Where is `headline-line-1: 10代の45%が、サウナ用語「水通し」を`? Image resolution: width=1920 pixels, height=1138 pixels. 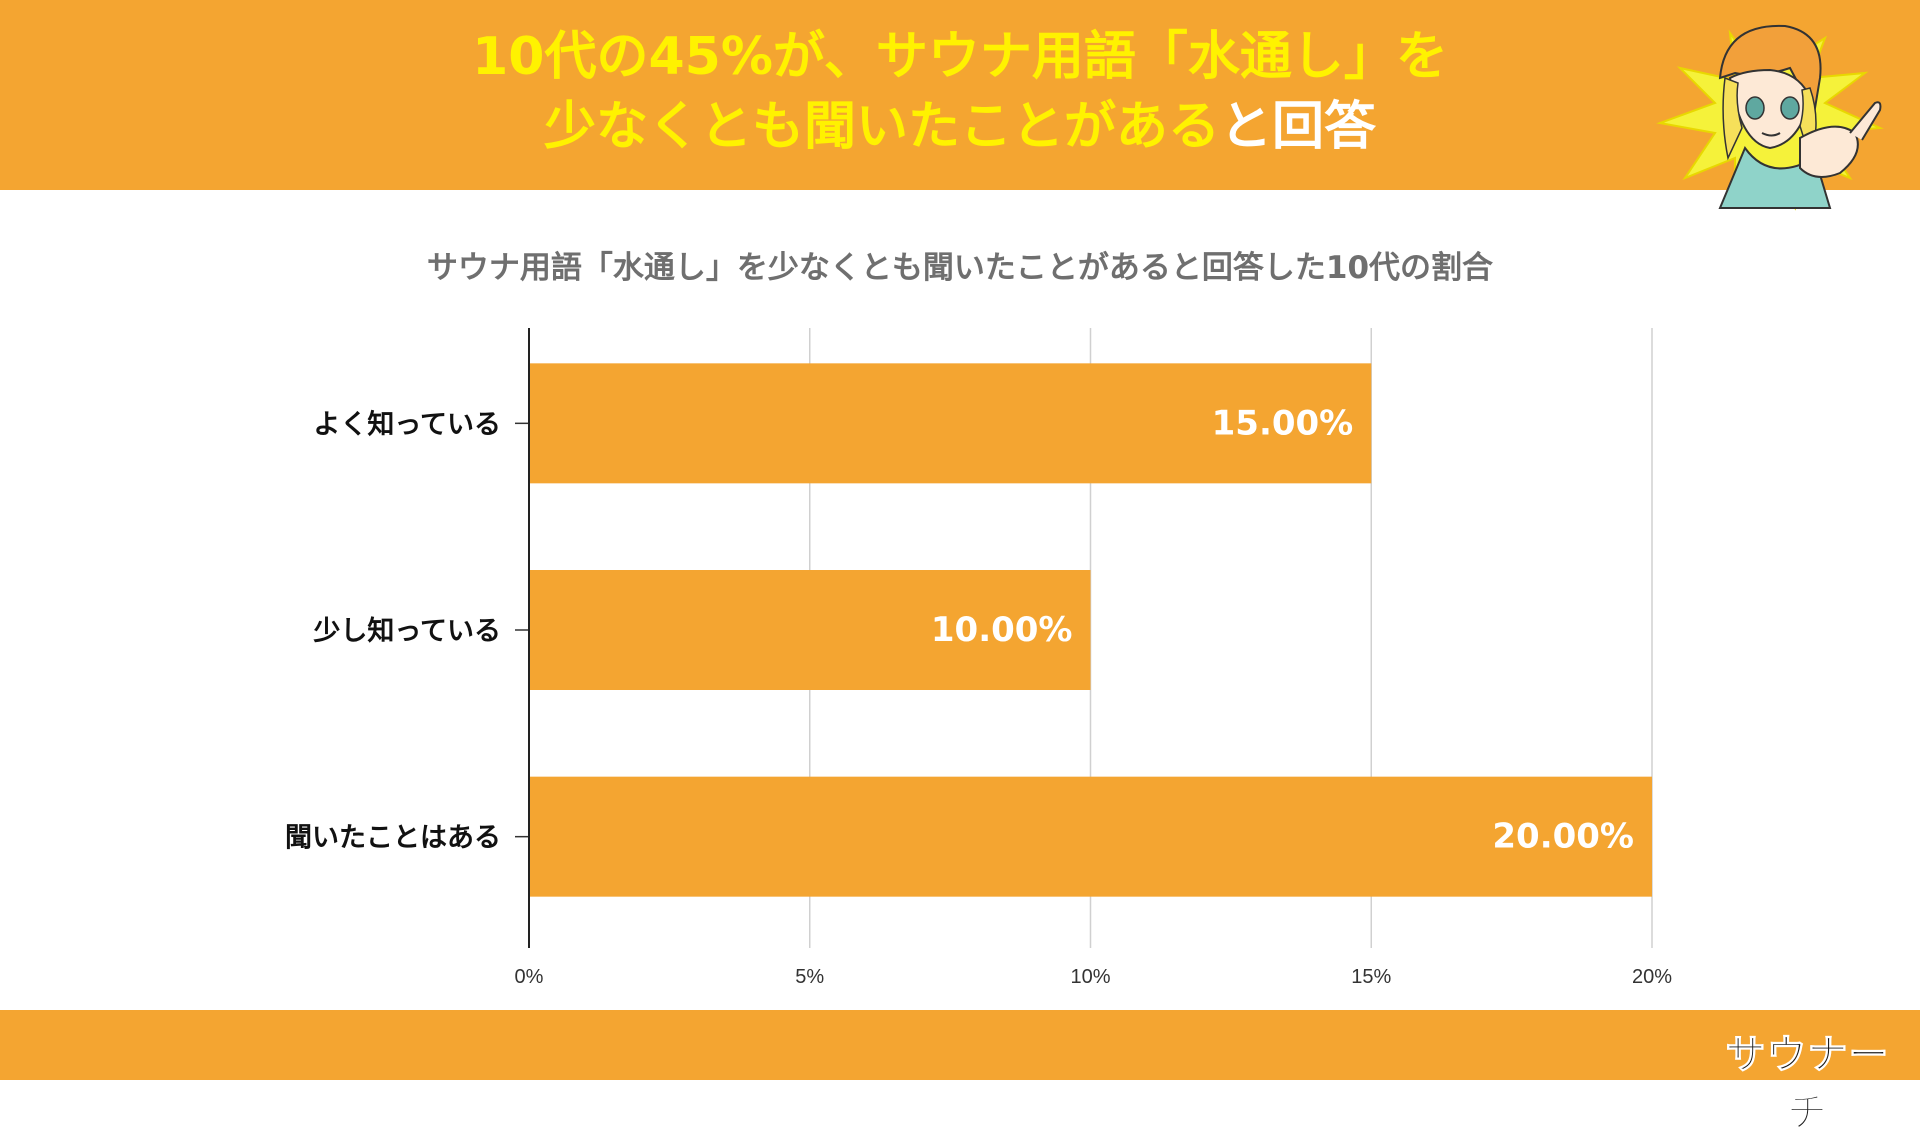 headline-line-1: 10代の45%が、サウナ用語「水通し」を is located at coordinates (960, 57).